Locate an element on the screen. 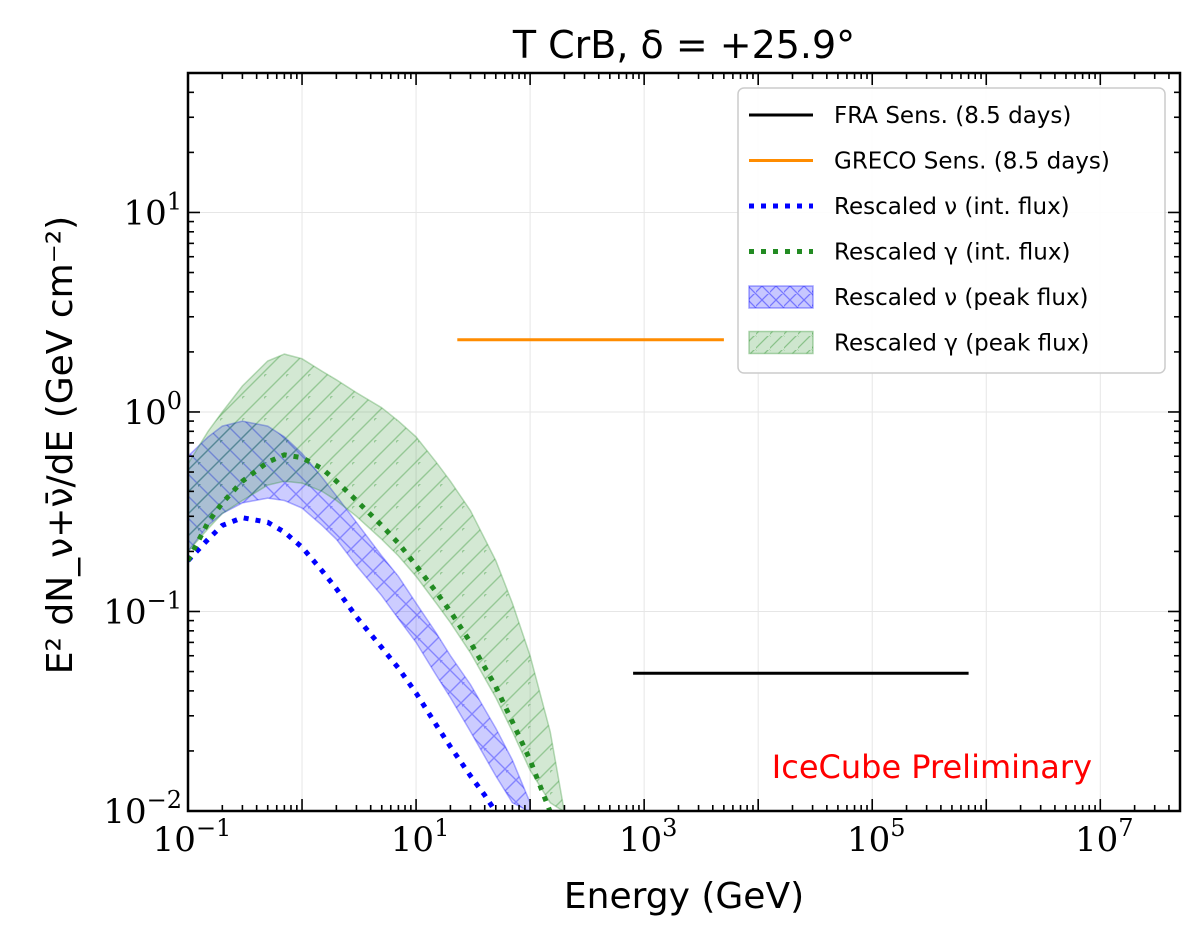 The height and width of the screenshot is (942, 1200). x-tick-label: 10¹ is located at coordinates (420, 837).